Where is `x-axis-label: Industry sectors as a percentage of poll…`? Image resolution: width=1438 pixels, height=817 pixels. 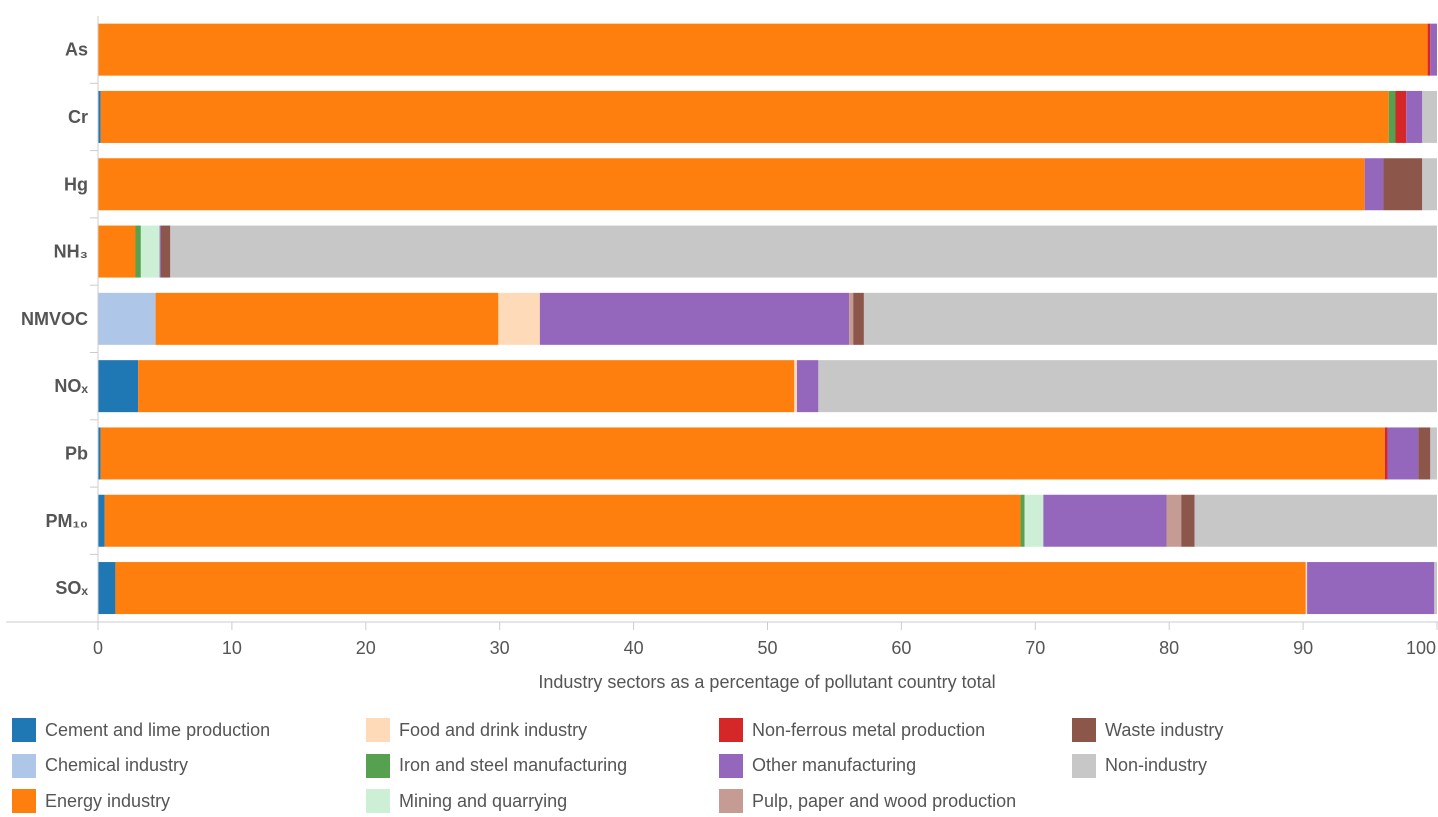 x-axis-label: Industry sectors as a percentage of poll… is located at coordinates (766, 682).